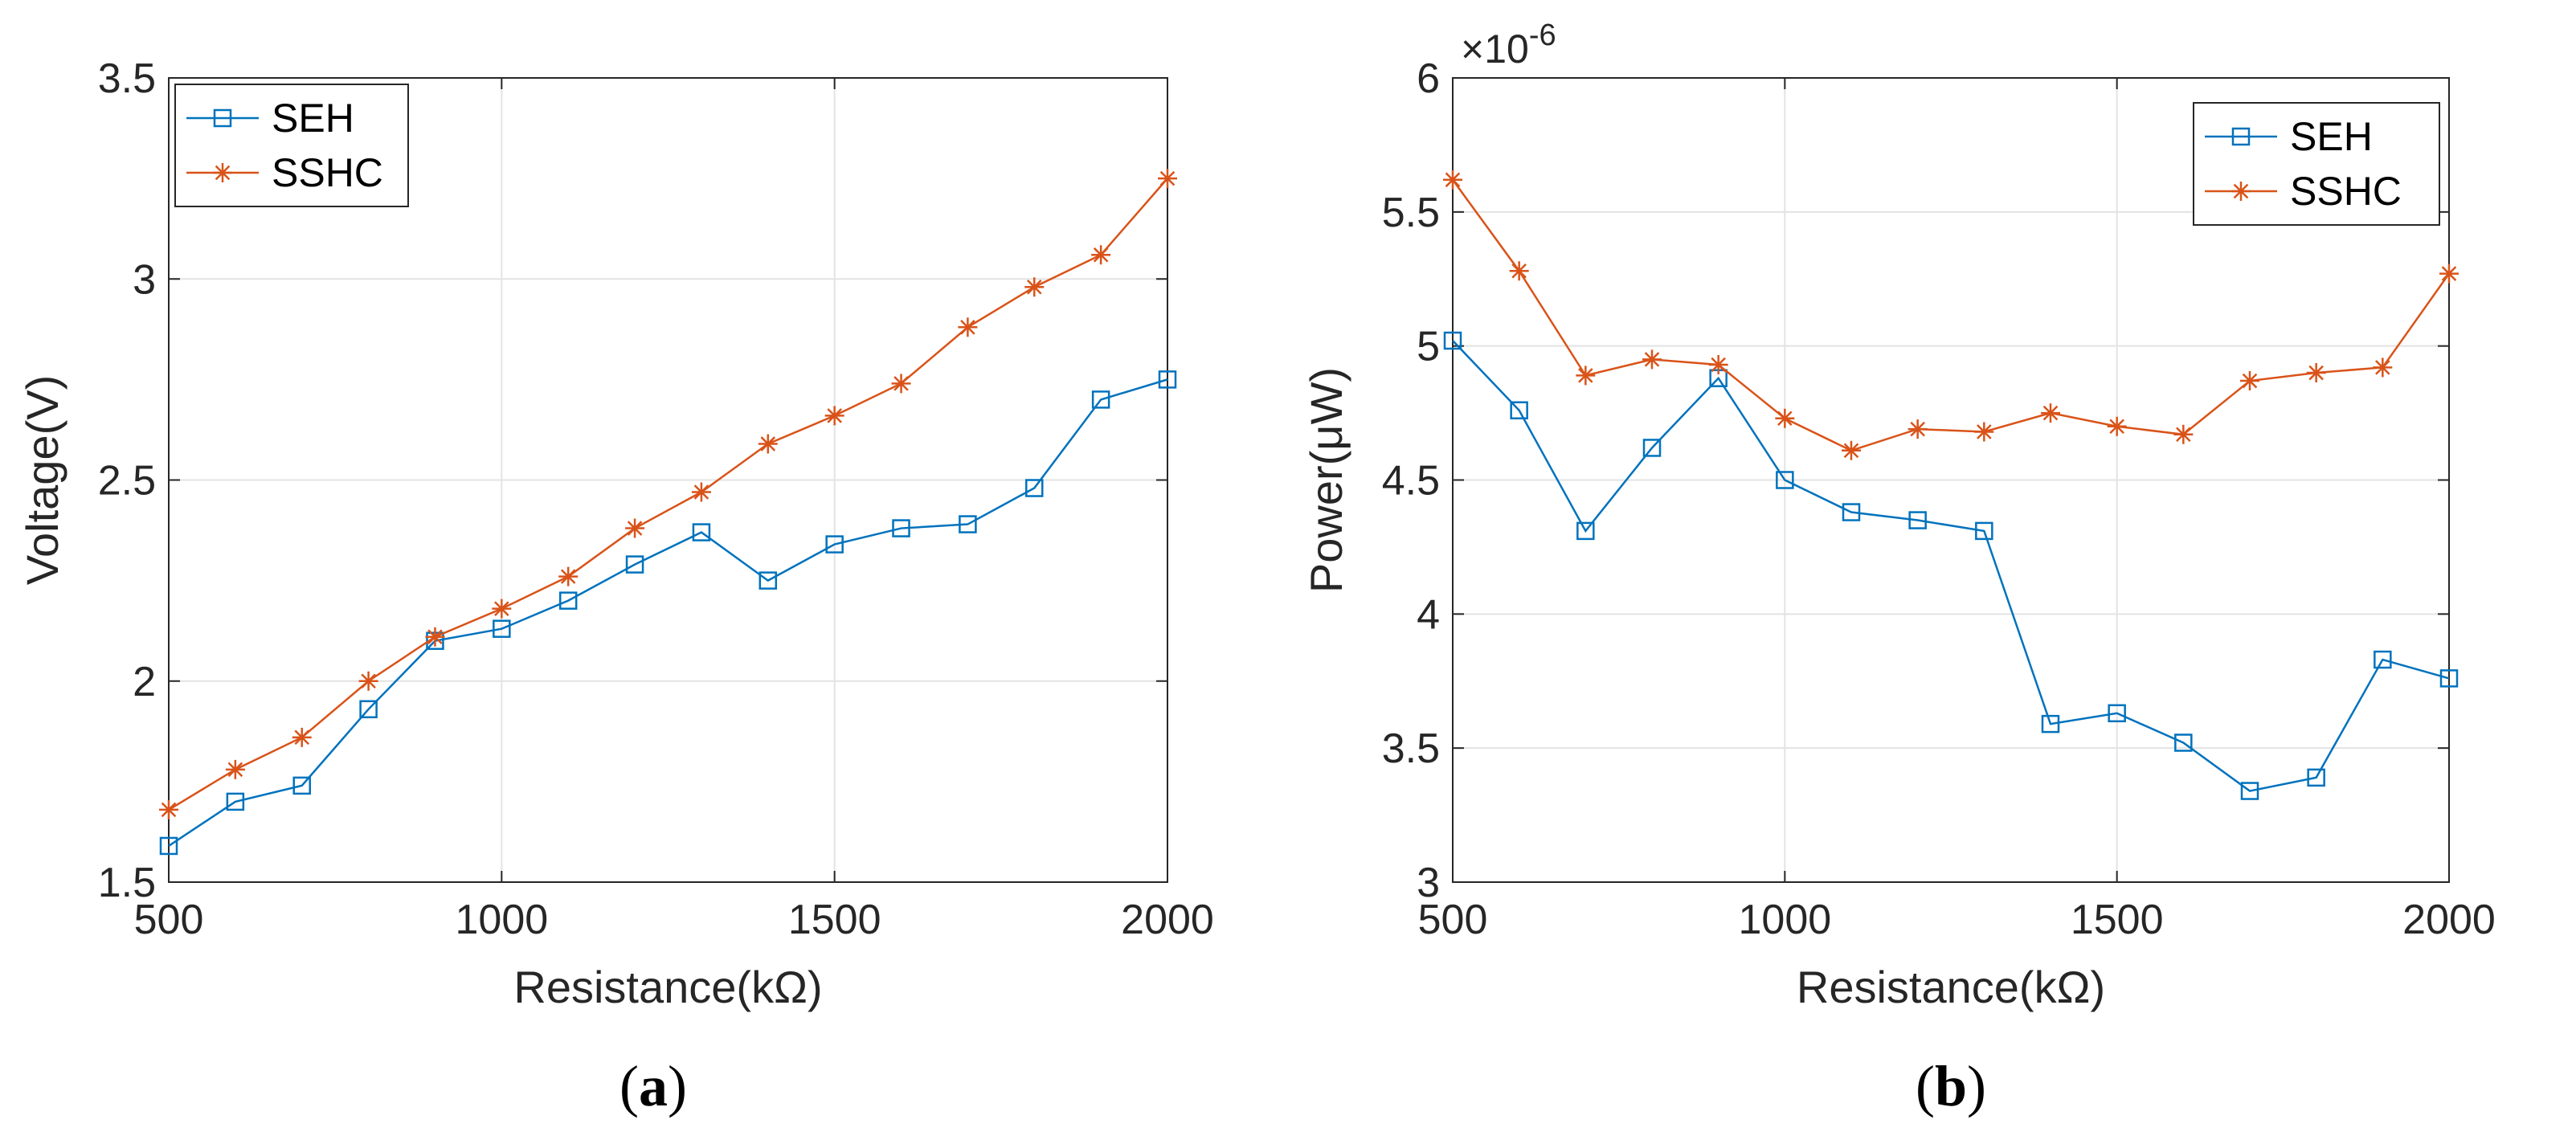  I want to click on panel-a-caption-close: ), so click(677, 1086).